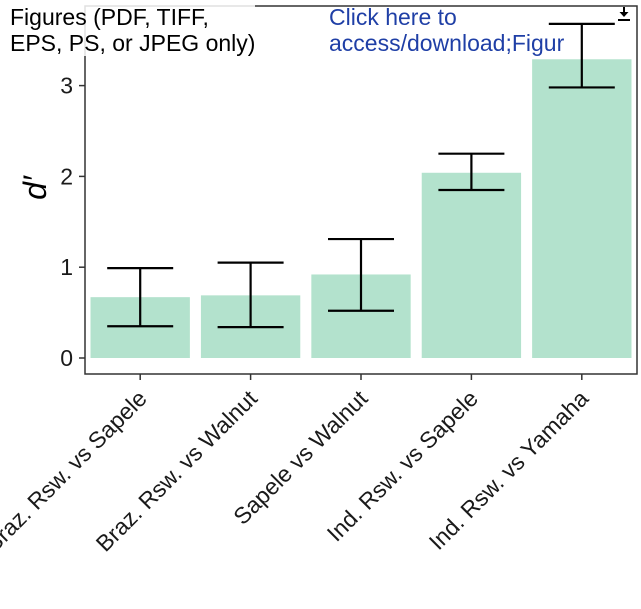 This screenshot has width=641, height=609. Describe the element at coordinates (447, 43) in the screenshot. I see `download-link-line2: access/download;Figur` at that location.